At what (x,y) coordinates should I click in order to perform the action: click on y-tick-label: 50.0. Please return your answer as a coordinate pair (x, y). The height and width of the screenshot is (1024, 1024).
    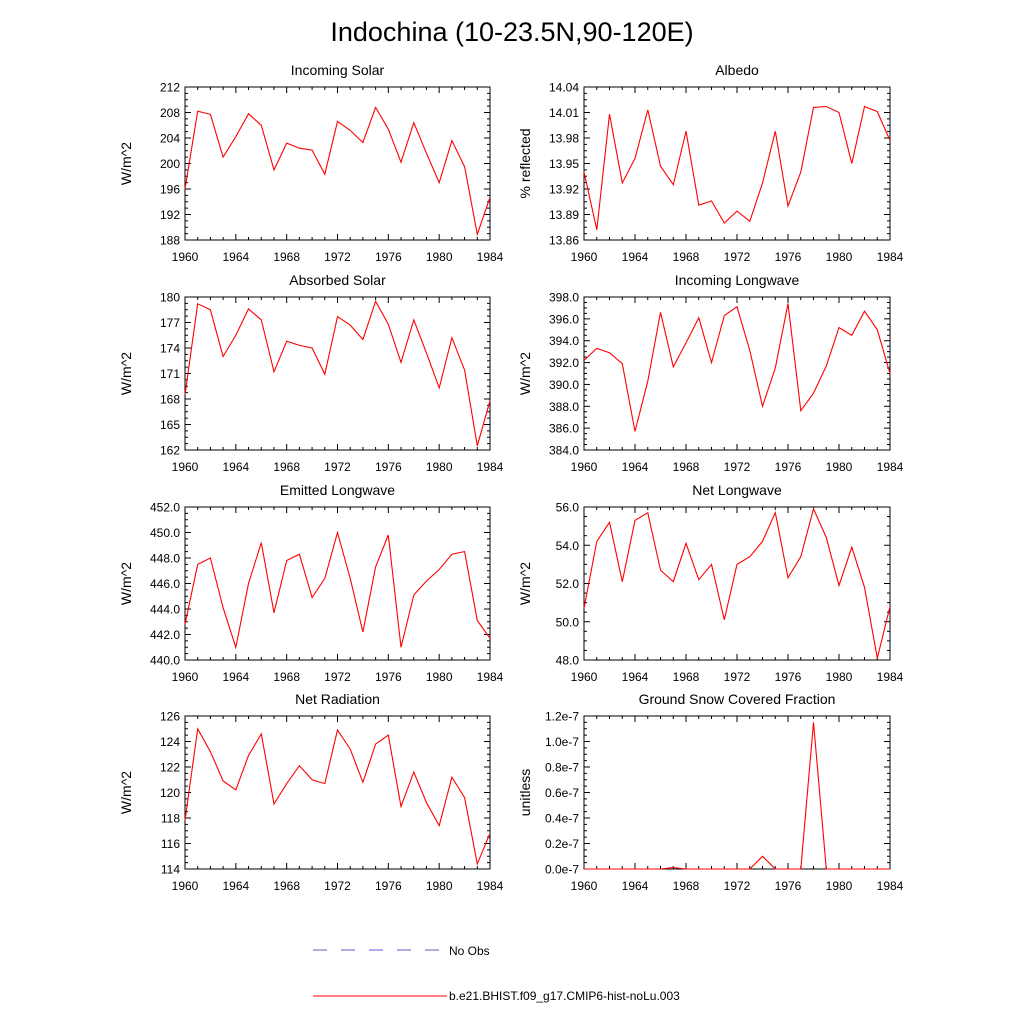
    Looking at the image, I should click on (568, 622).